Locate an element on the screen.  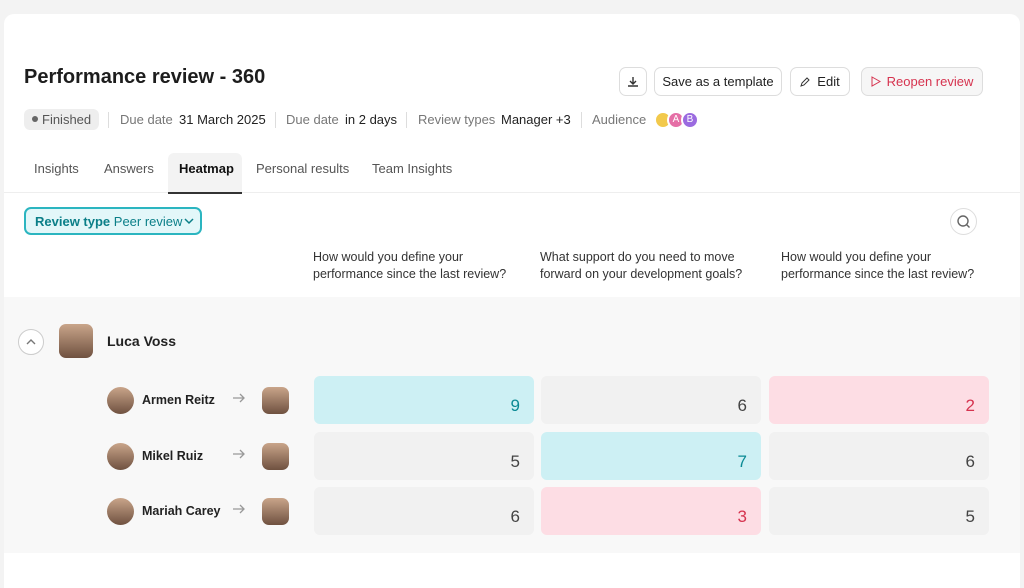
divider is located at coordinates (512, 192).